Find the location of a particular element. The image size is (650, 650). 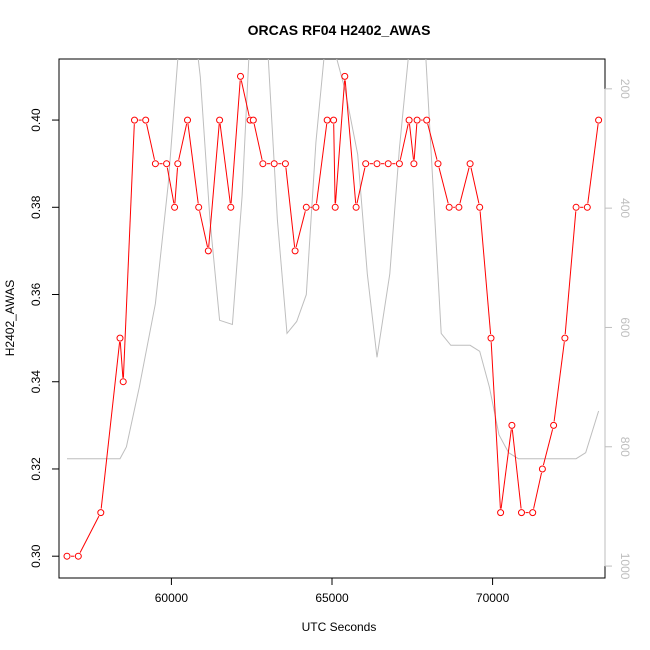

y2-tick-label: 400 is located at coordinates (625, 208).